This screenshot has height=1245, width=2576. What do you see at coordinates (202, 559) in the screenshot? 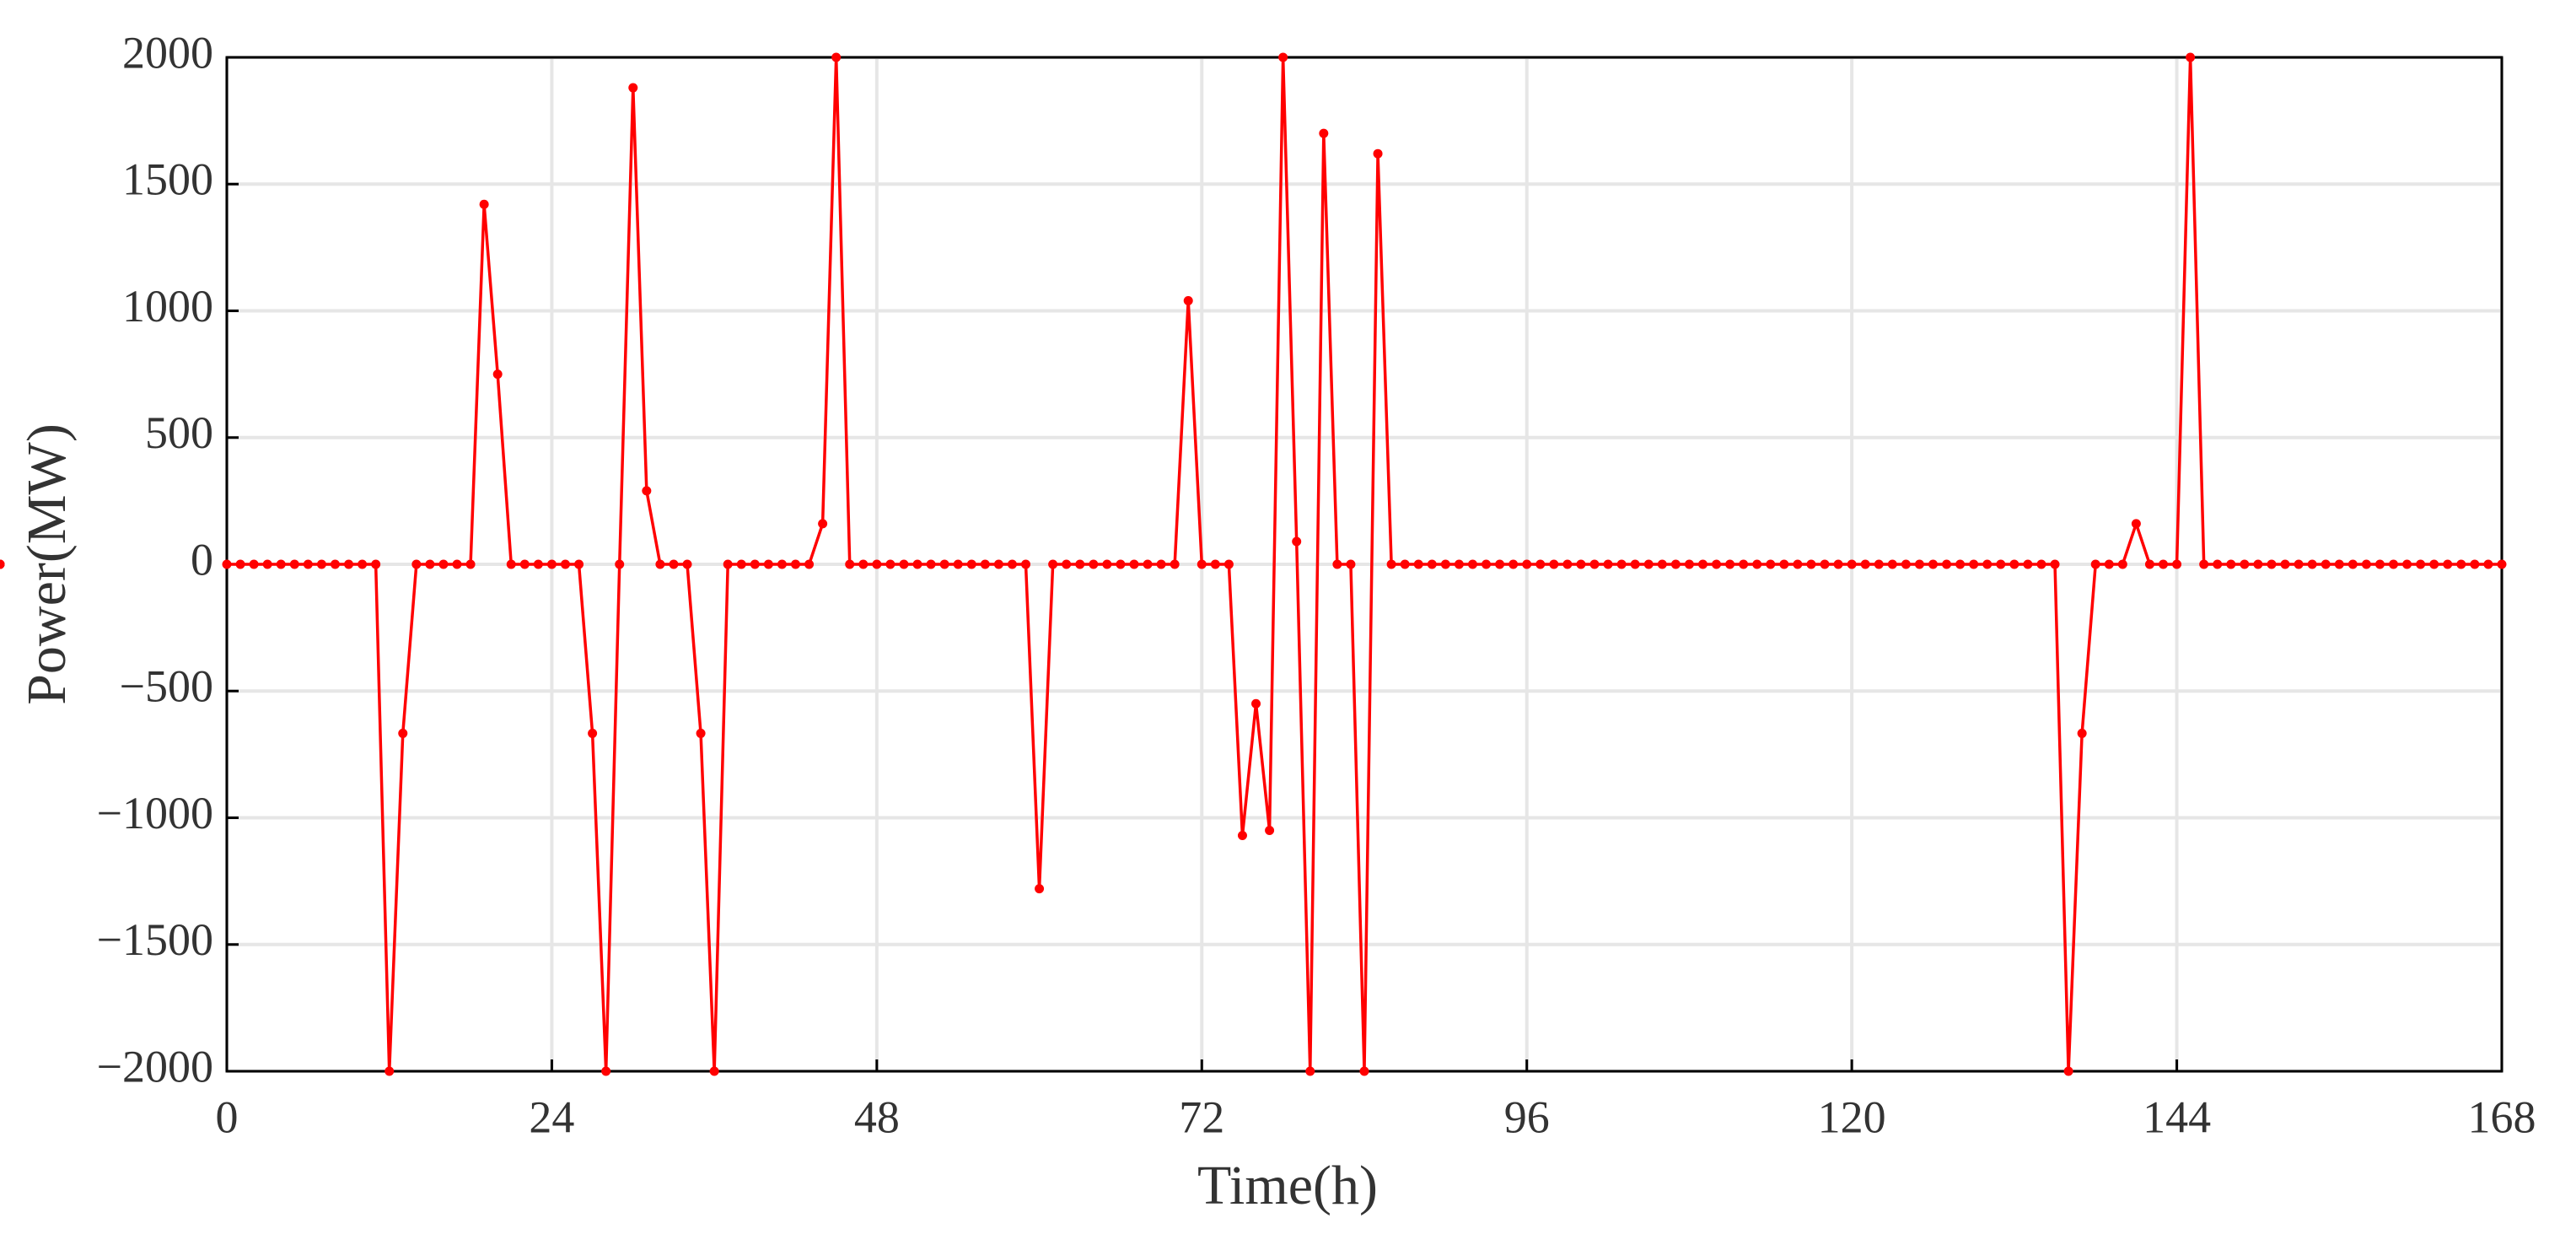
I see `y-tick-label: 0` at bounding box center [202, 559].